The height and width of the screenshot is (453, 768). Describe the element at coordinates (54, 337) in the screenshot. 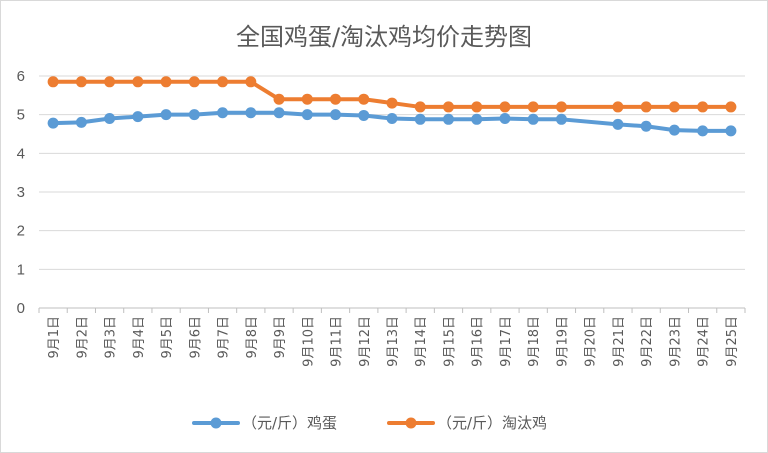

I see `x-tick-label: 9月1日` at that location.